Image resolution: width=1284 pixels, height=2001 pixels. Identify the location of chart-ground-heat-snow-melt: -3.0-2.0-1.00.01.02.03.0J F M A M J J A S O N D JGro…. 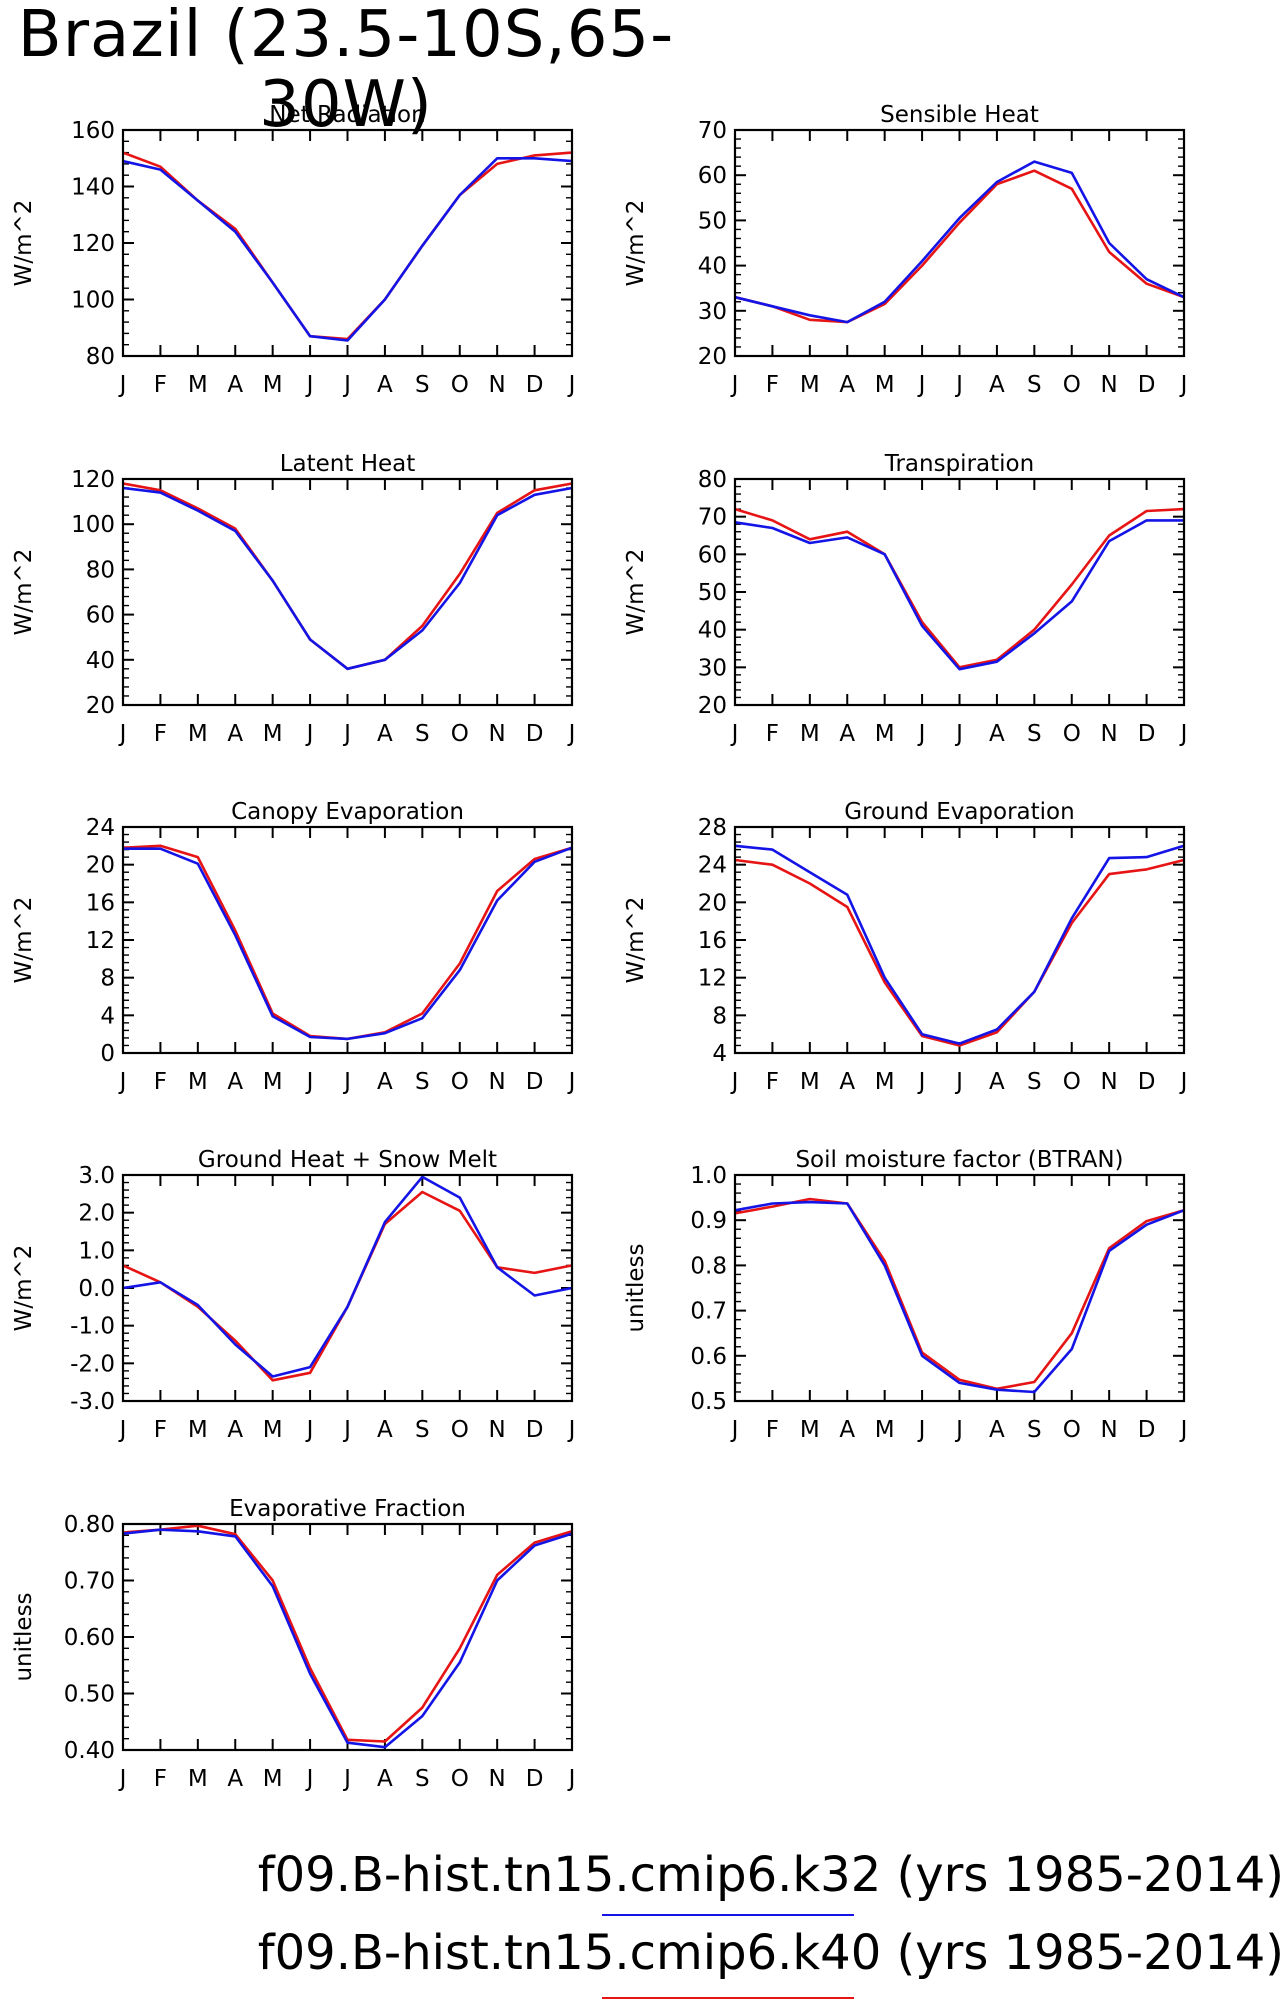
(293, 1295).